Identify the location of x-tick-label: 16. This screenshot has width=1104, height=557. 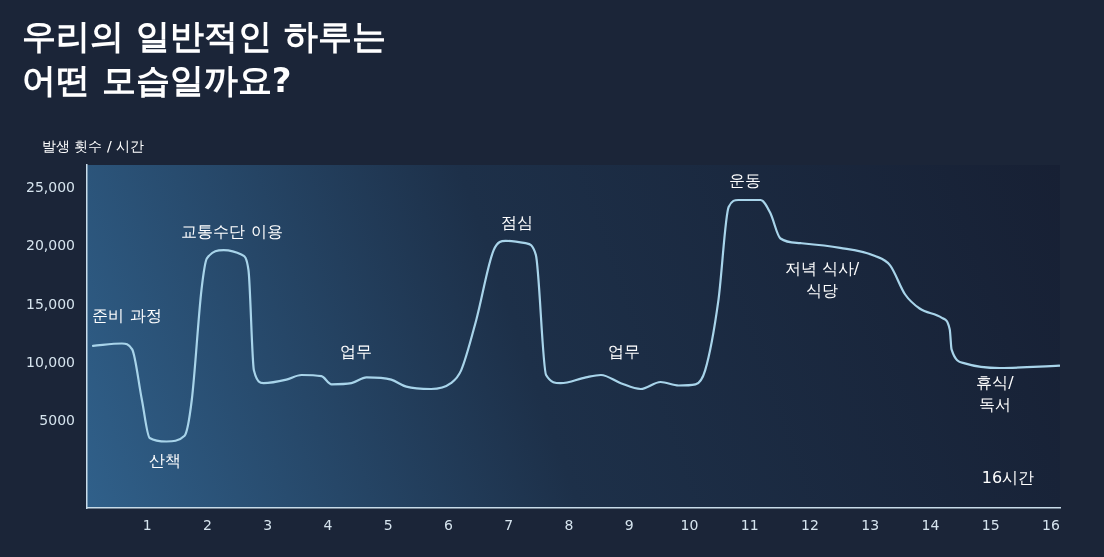
(1051, 525).